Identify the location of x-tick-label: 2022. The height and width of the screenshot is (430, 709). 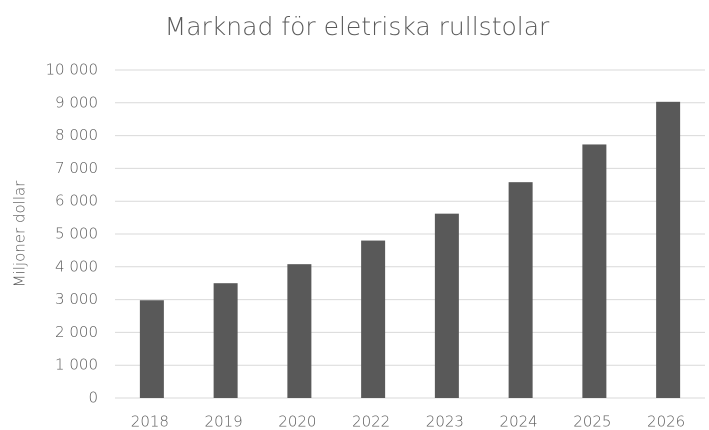
(371, 421).